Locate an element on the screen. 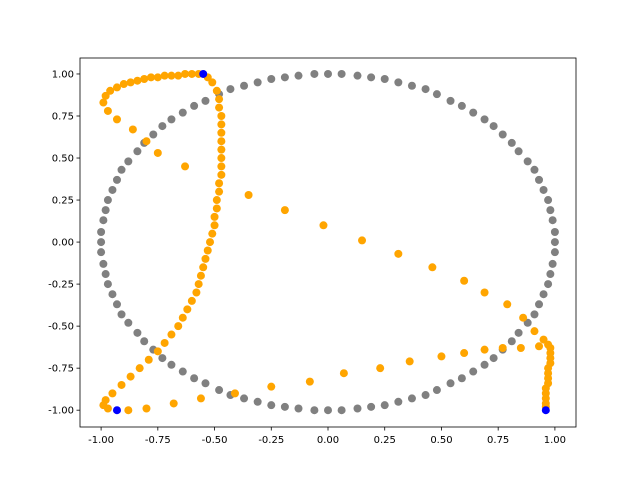  y-tick-label: 0.50 is located at coordinates (63, 159).